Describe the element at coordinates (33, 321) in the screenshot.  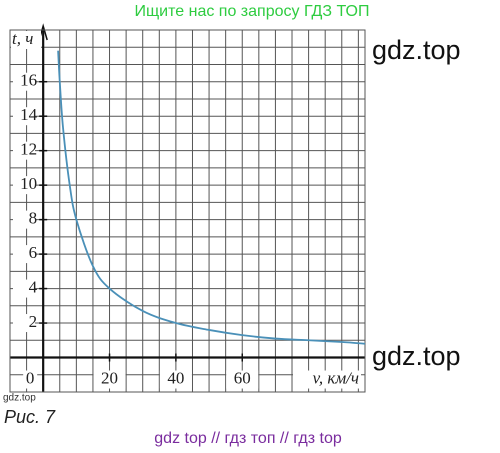
I see `y-tick-label: 2` at that location.